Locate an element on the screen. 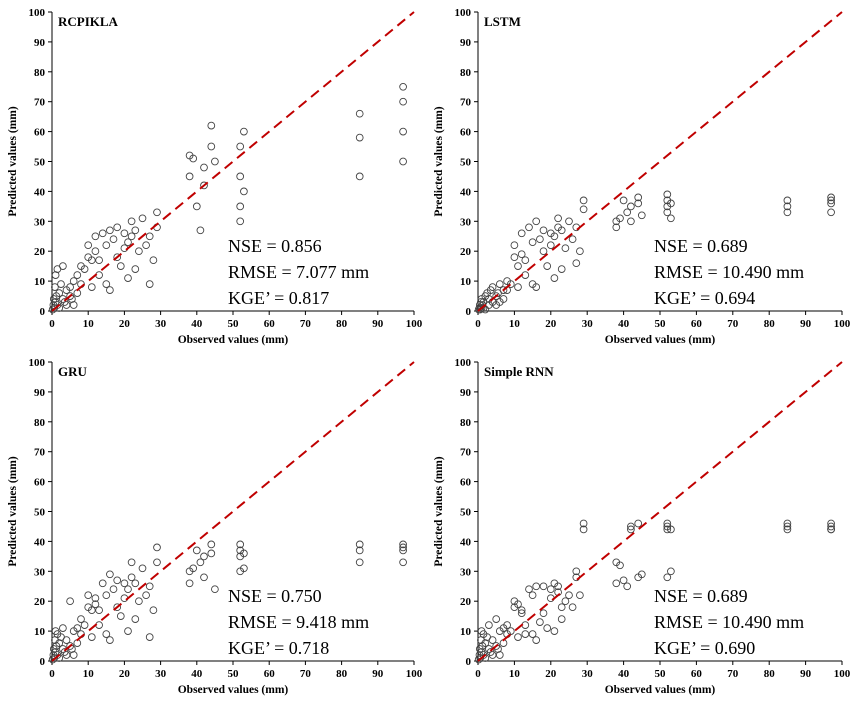  metric-label: RMSE = 7.077 mm is located at coordinates (298, 272).